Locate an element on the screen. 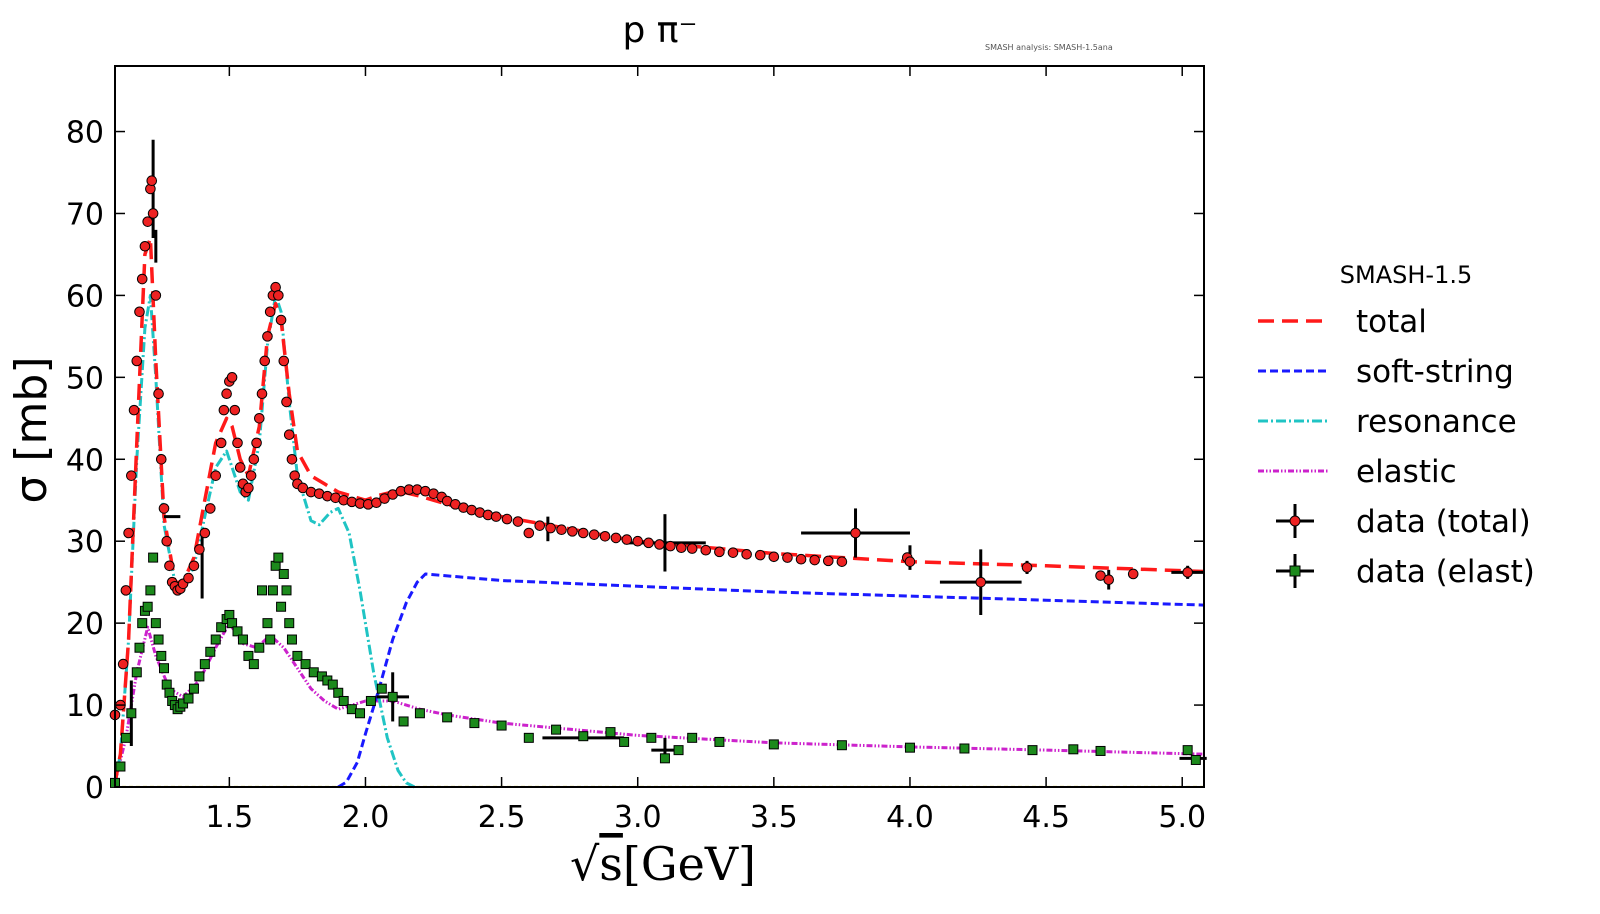 The width and height of the screenshot is (1600, 914). y-tick-label: 10 is located at coordinates (85, 706).